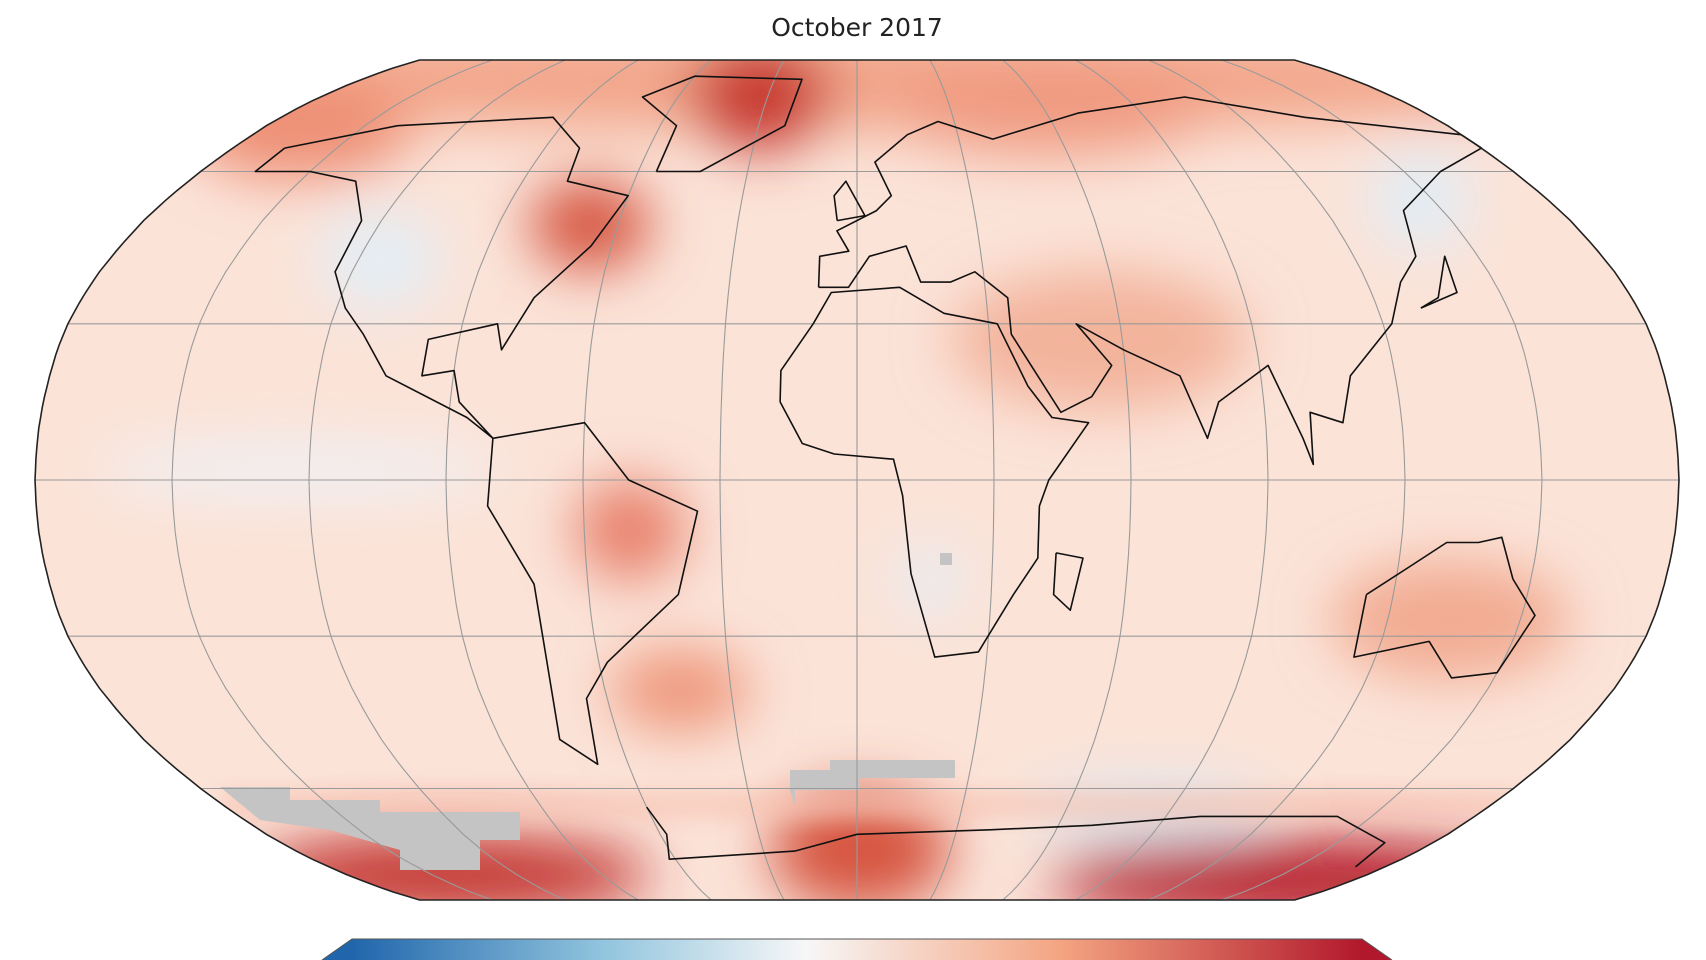  I want to click on colorbar, so click(857, 949).